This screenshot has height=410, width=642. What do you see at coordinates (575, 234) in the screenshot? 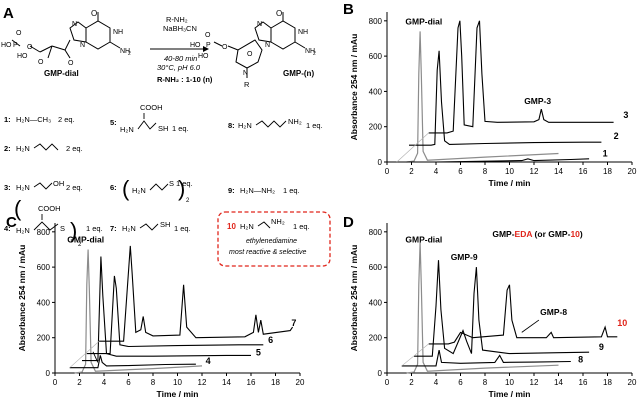
I see `gmp-eda-title-part: 10` at bounding box center [575, 234].